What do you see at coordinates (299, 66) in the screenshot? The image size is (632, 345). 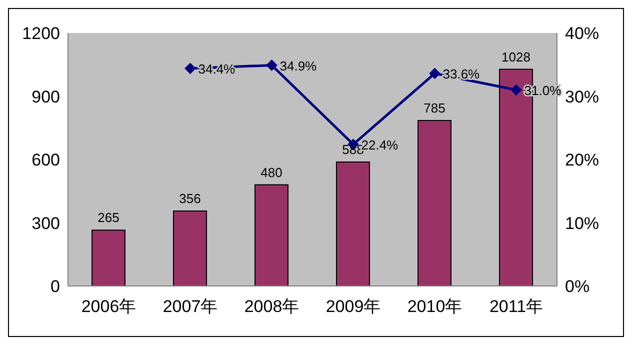 I see `data-label: 34.9%` at bounding box center [299, 66].